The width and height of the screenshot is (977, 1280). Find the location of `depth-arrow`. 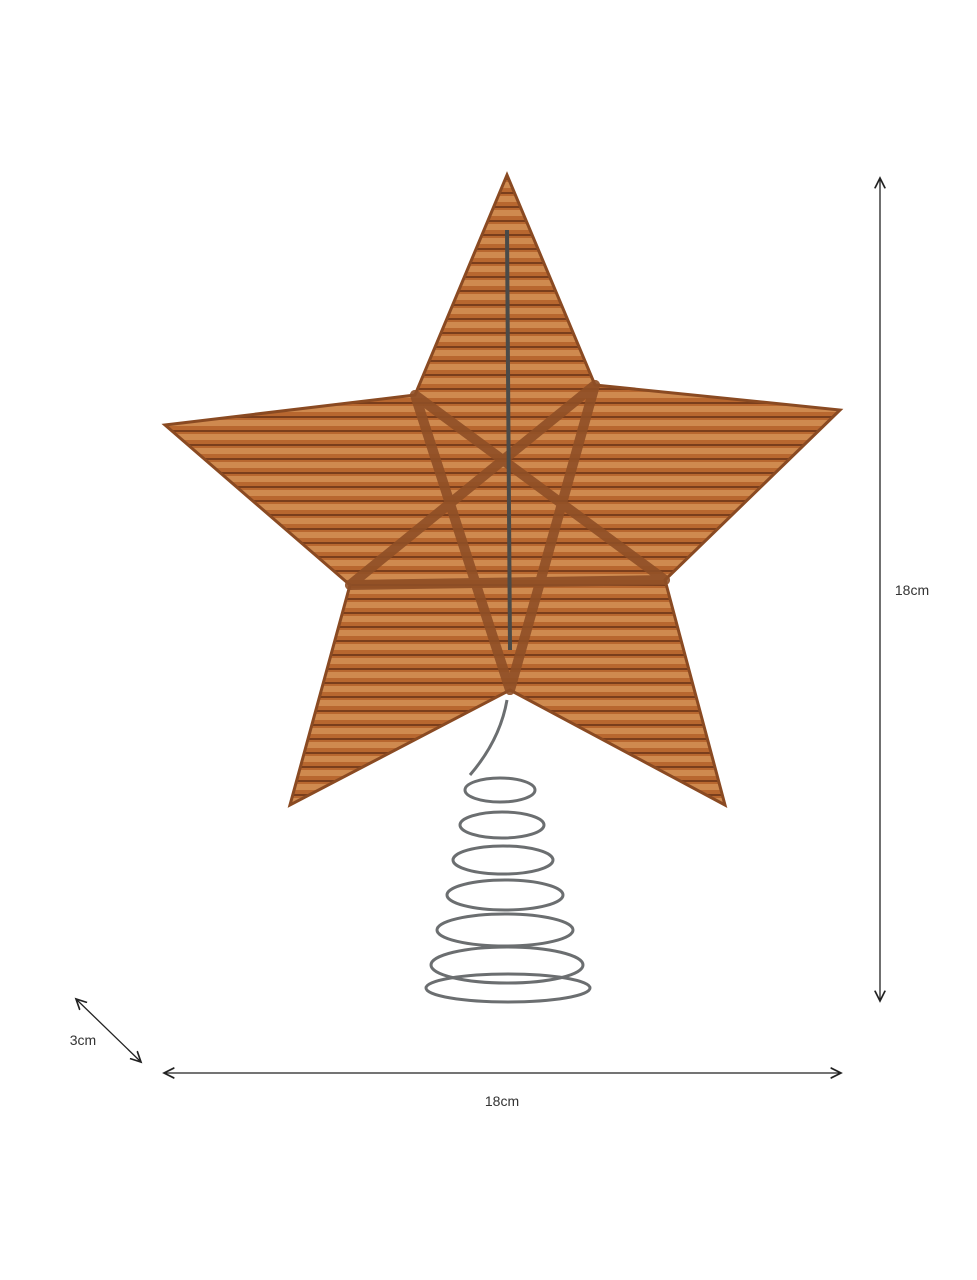

depth-arrow is located at coordinates (108, 1030).